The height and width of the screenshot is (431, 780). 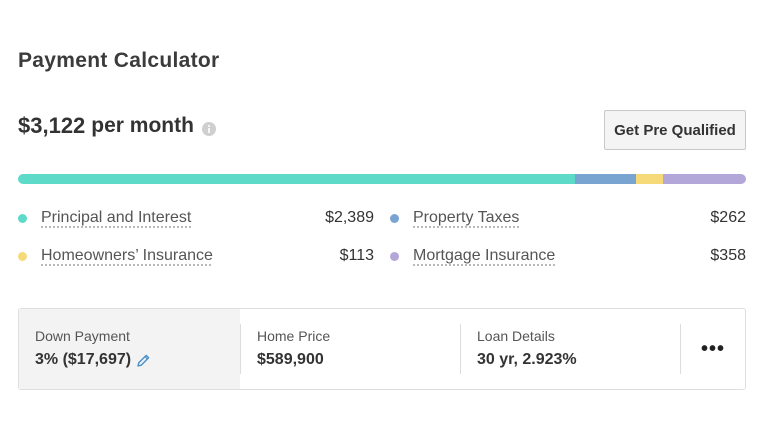 What do you see at coordinates (52, 125) in the screenshot?
I see `monthly-amount: $3,122` at bounding box center [52, 125].